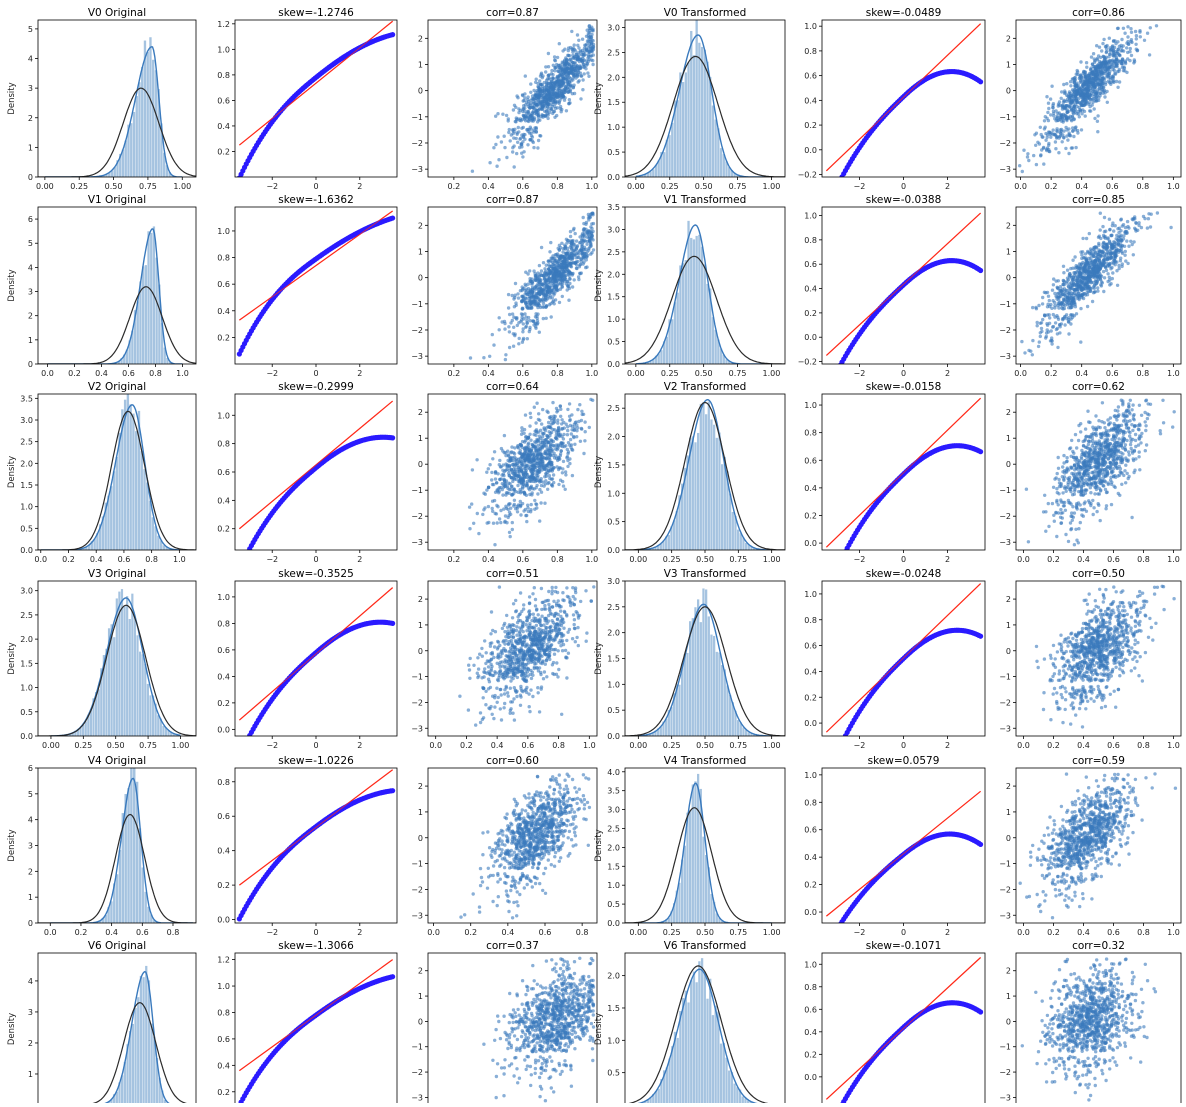 This screenshot has height=1107, width=1186. Describe the element at coordinates (947, 186) in the screenshot. I see `v0-transformed-qq-xtick-label: 2` at that location.